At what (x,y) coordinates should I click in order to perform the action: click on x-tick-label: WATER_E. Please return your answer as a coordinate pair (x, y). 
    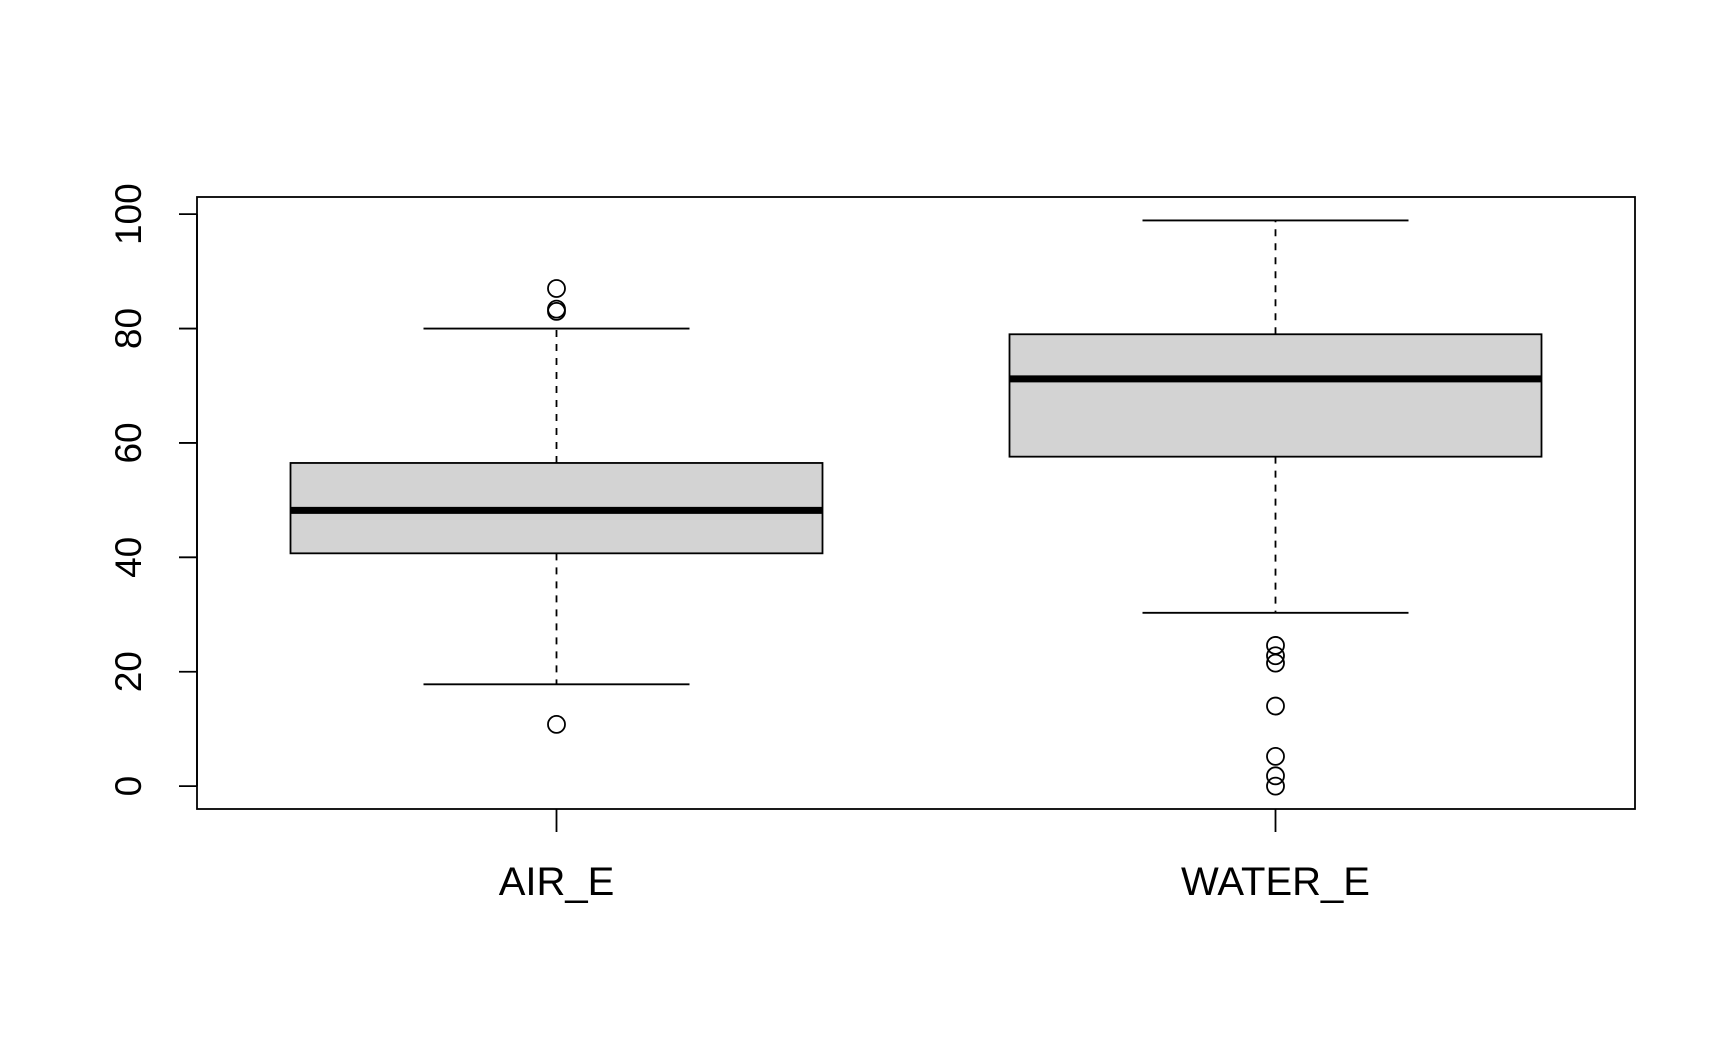
    Looking at the image, I should click on (1275, 882).